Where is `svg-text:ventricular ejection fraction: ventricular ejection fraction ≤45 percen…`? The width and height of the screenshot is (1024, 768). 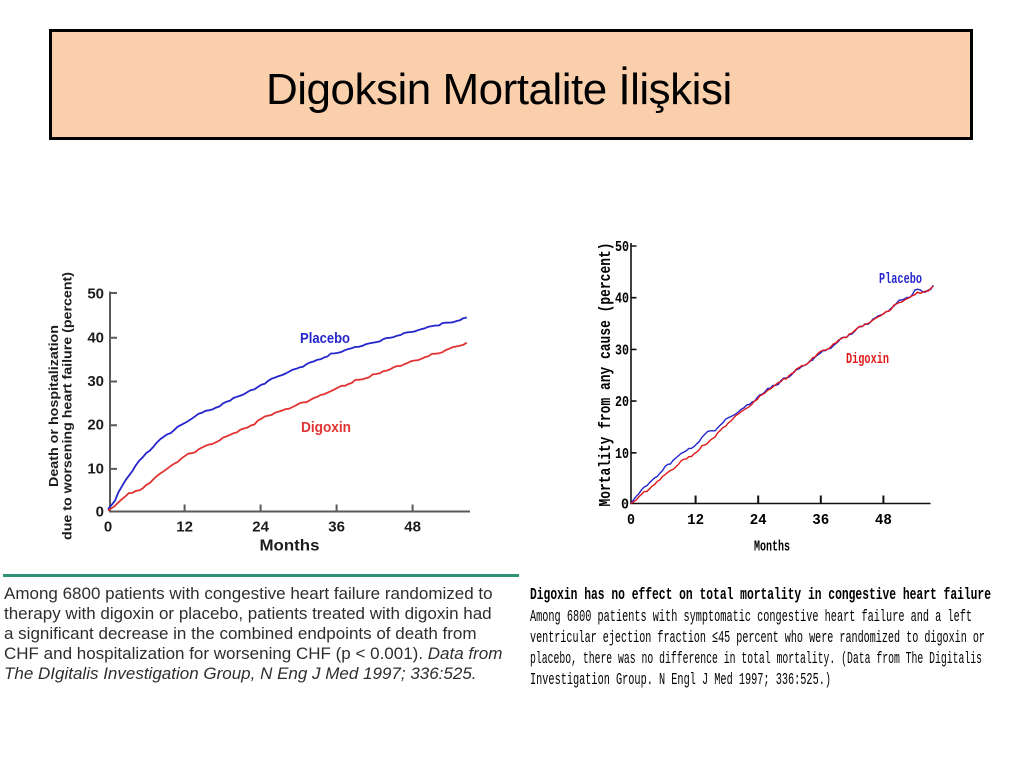 svg-text:ventricular ejection fraction: ventricular ejection fraction ≤45 percen… is located at coordinates (757, 638).